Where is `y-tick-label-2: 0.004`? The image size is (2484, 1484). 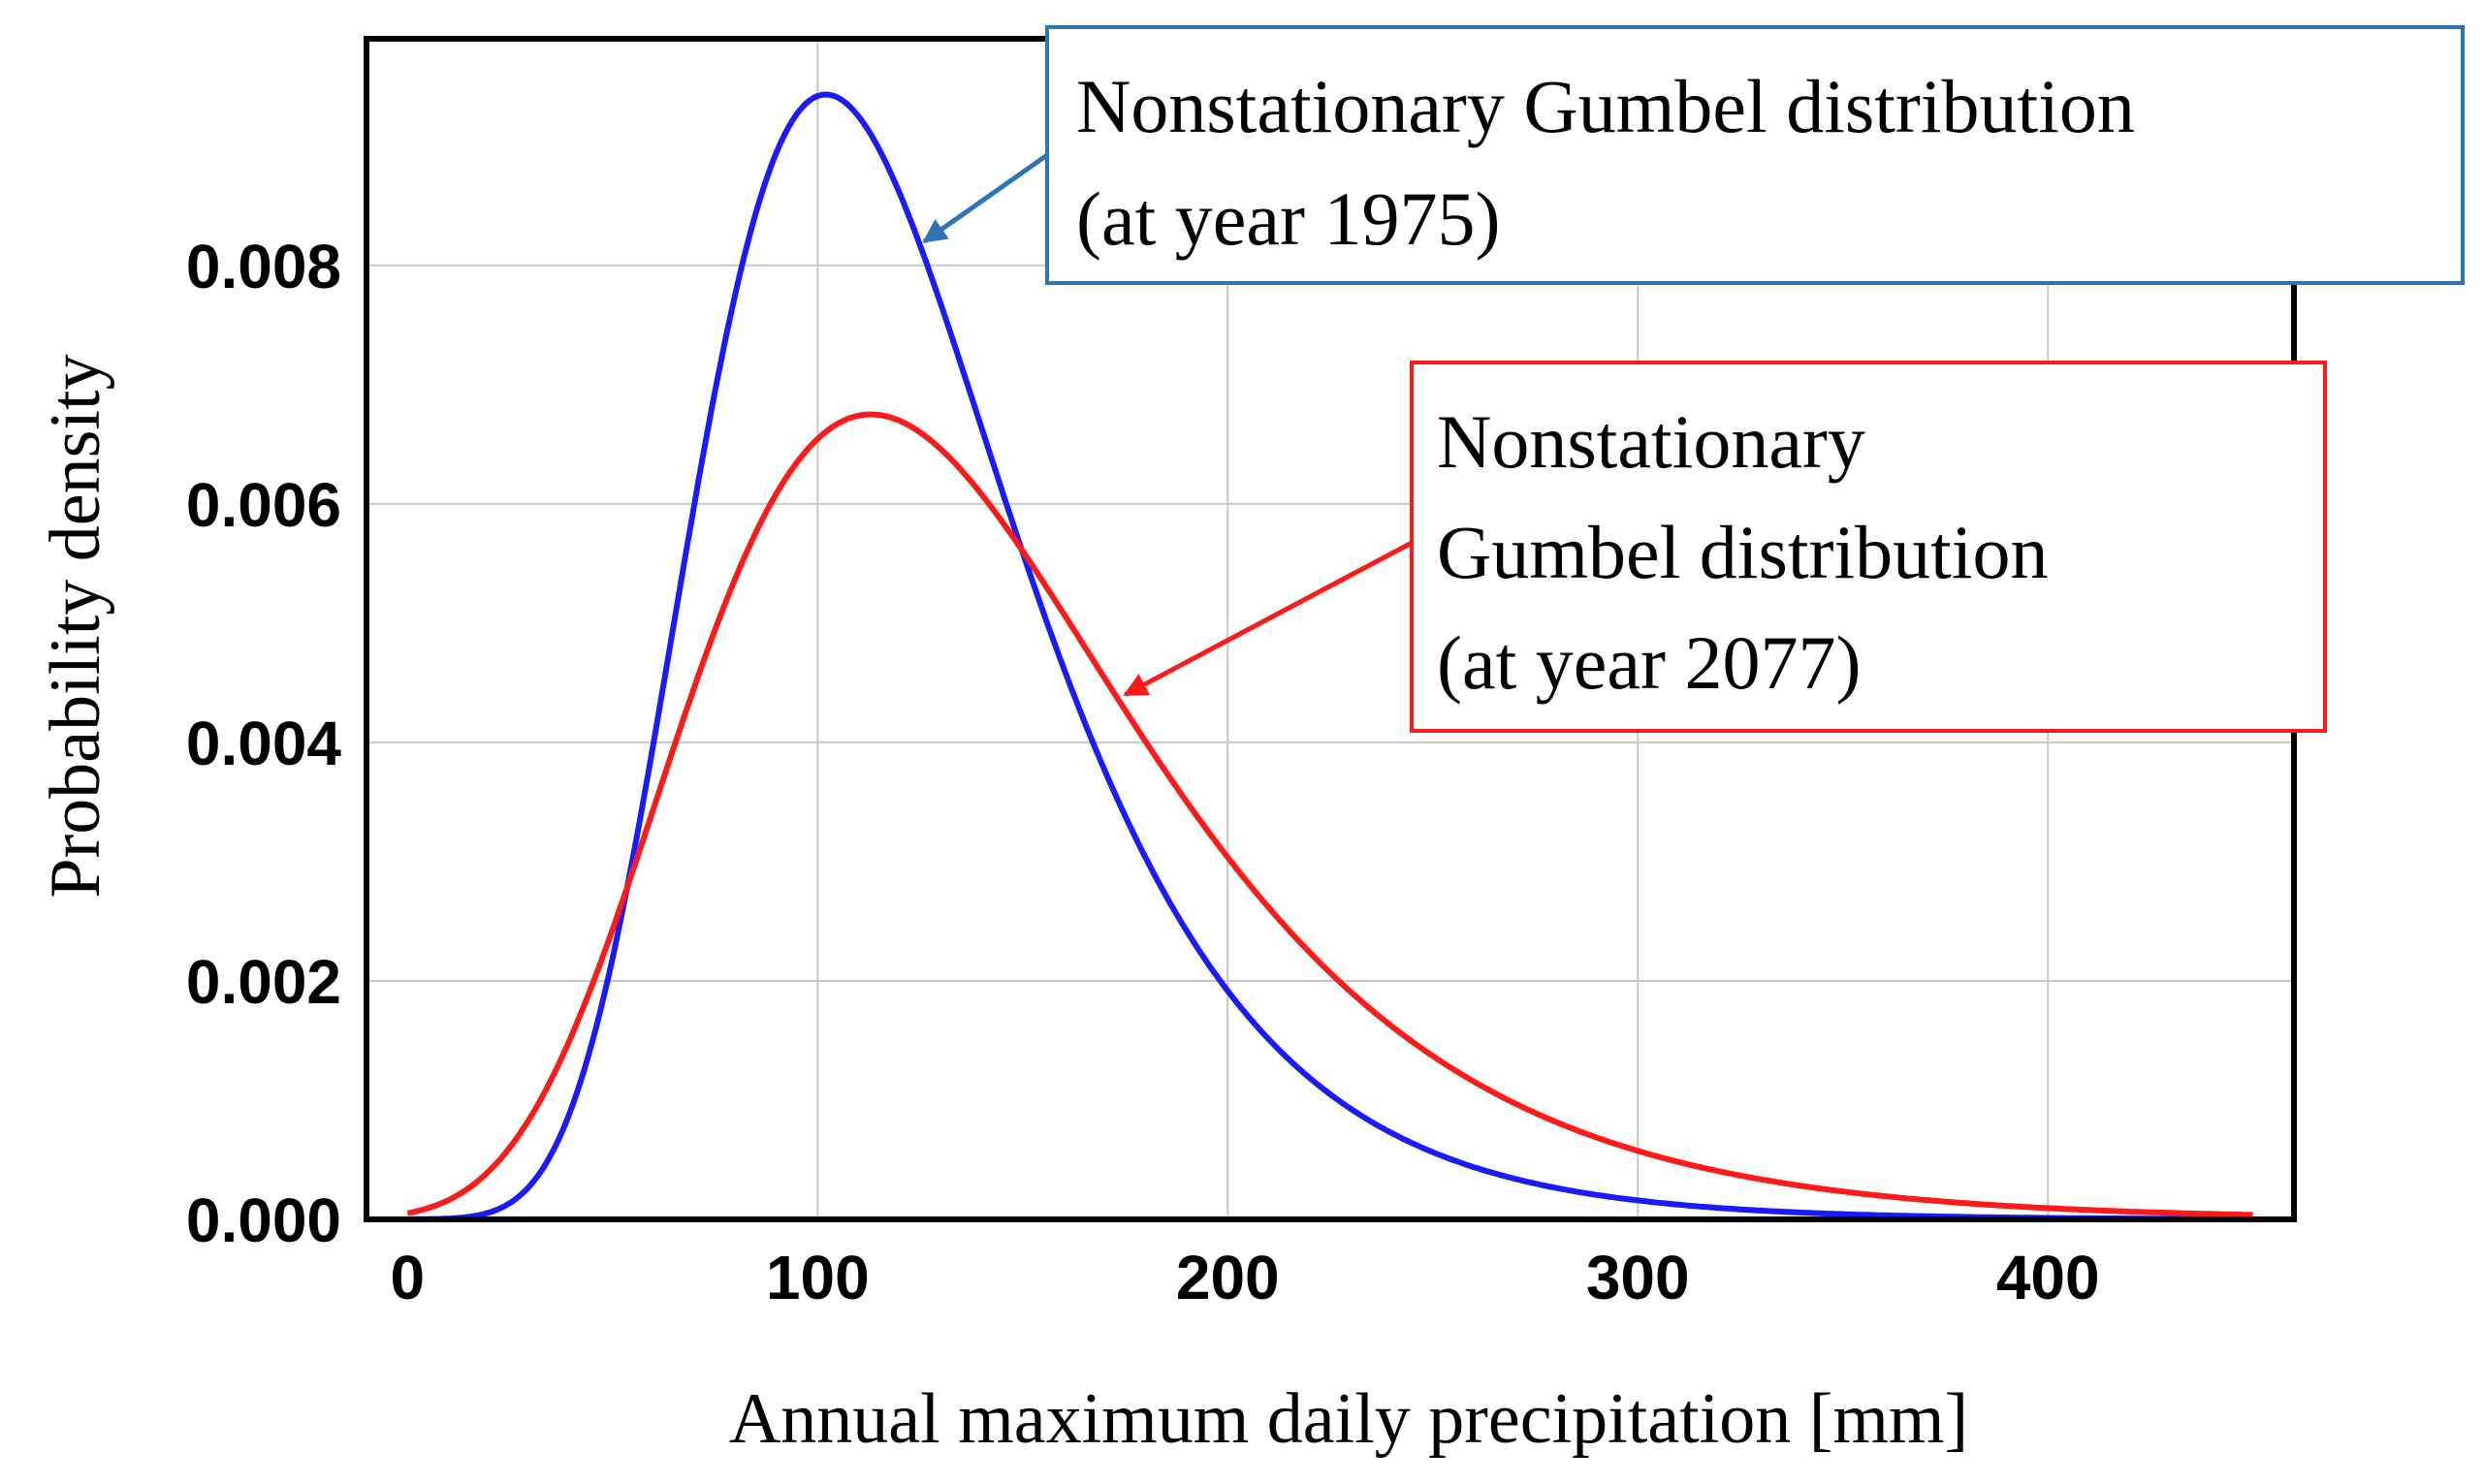 y-tick-label-2: 0.004 is located at coordinates (264, 743).